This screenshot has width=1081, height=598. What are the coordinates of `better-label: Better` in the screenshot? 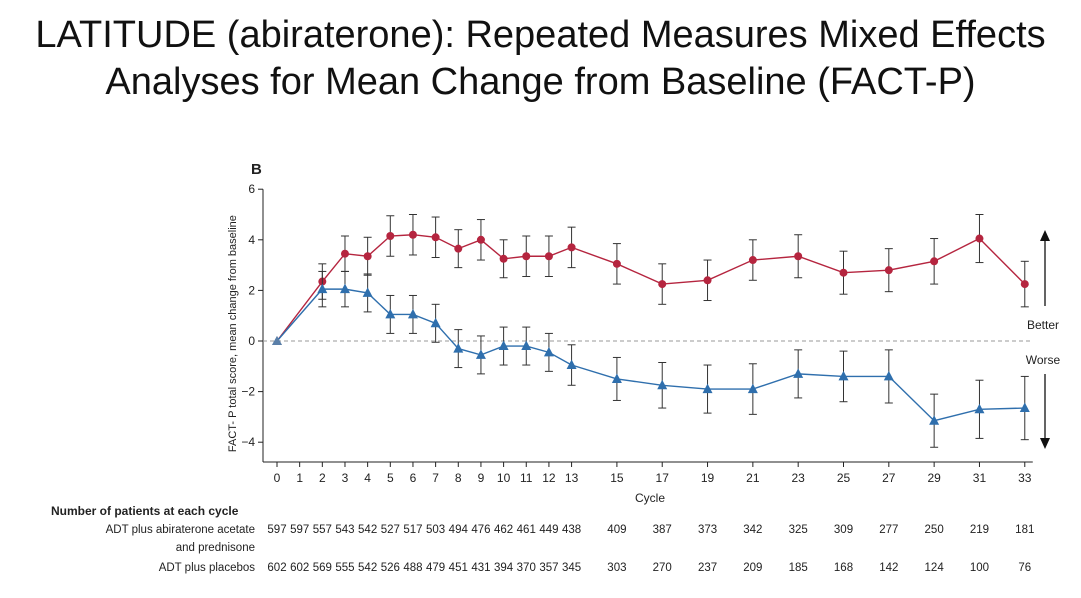 It's located at (1043, 325).